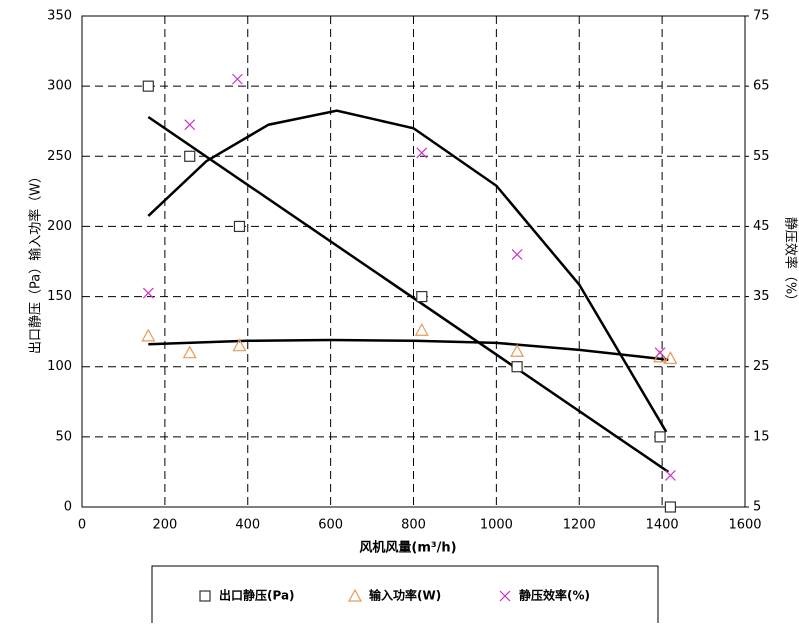 Image resolution: width=799 pixels, height=627 pixels. I want to click on y-axis-label: 出口静压（Pa）输入功率（W）, so click(36, 262).